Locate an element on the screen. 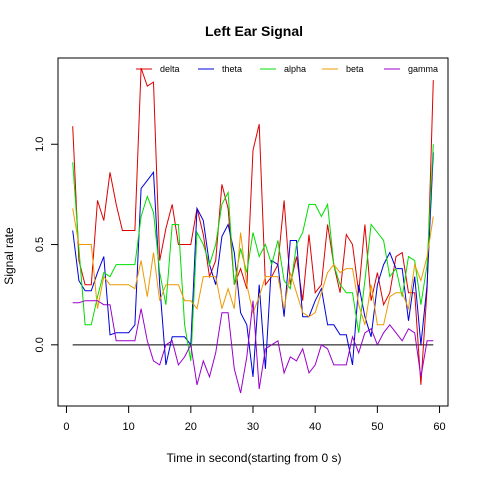  legend-label-beta: beta is located at coordinates (355, 69).